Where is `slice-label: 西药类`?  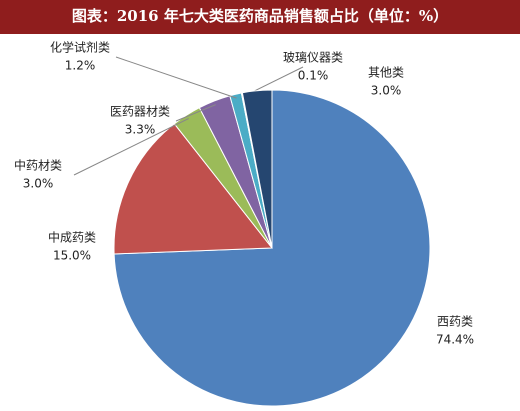
slice-label: 西药类 is located at coordinates (455, 322).